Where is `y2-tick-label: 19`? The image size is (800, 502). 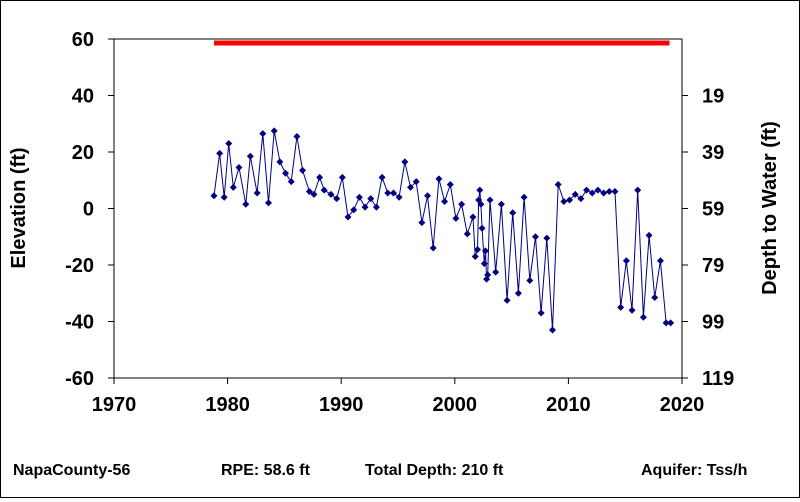 y2-tick-label: 19 is located at coordinates (713, 97).